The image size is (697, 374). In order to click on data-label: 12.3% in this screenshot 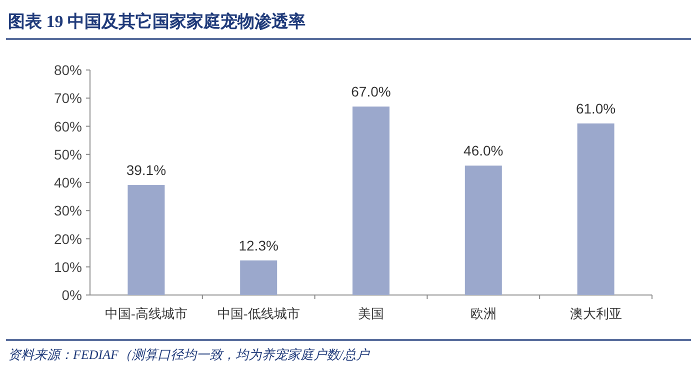, I will do `click(258, 245)`.